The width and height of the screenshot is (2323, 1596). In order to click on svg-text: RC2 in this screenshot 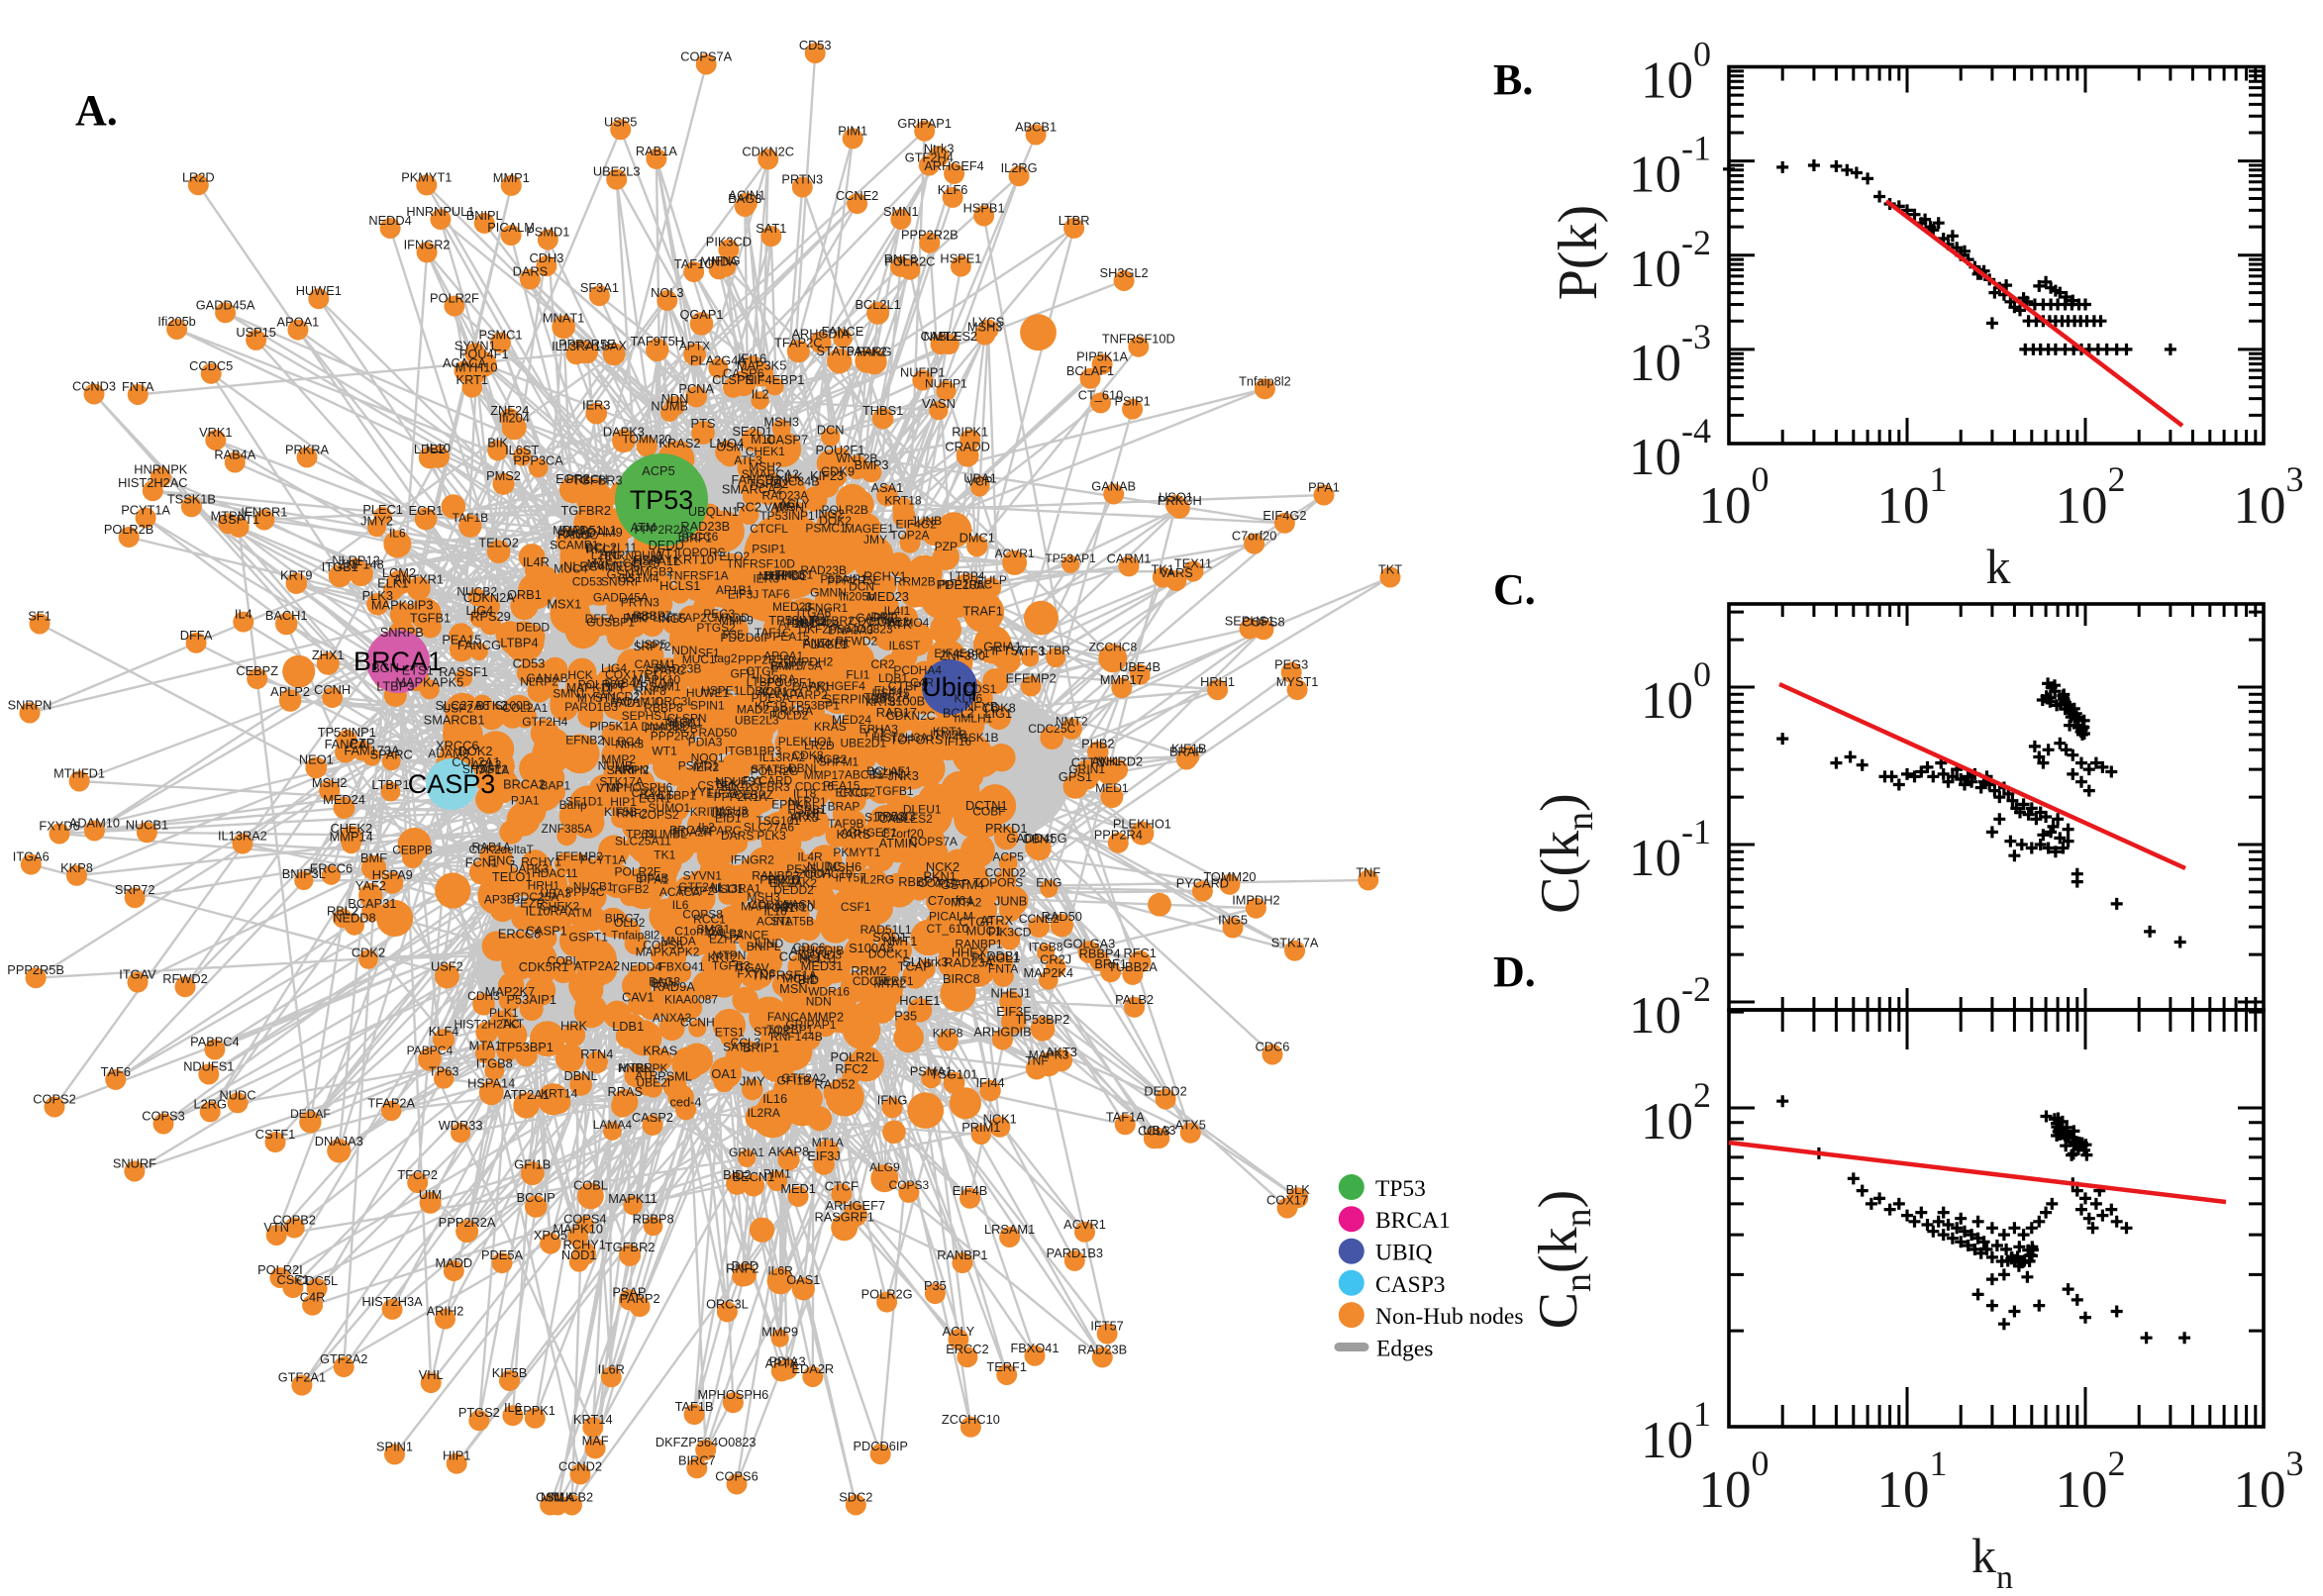, I will do `click(748, 506)`.